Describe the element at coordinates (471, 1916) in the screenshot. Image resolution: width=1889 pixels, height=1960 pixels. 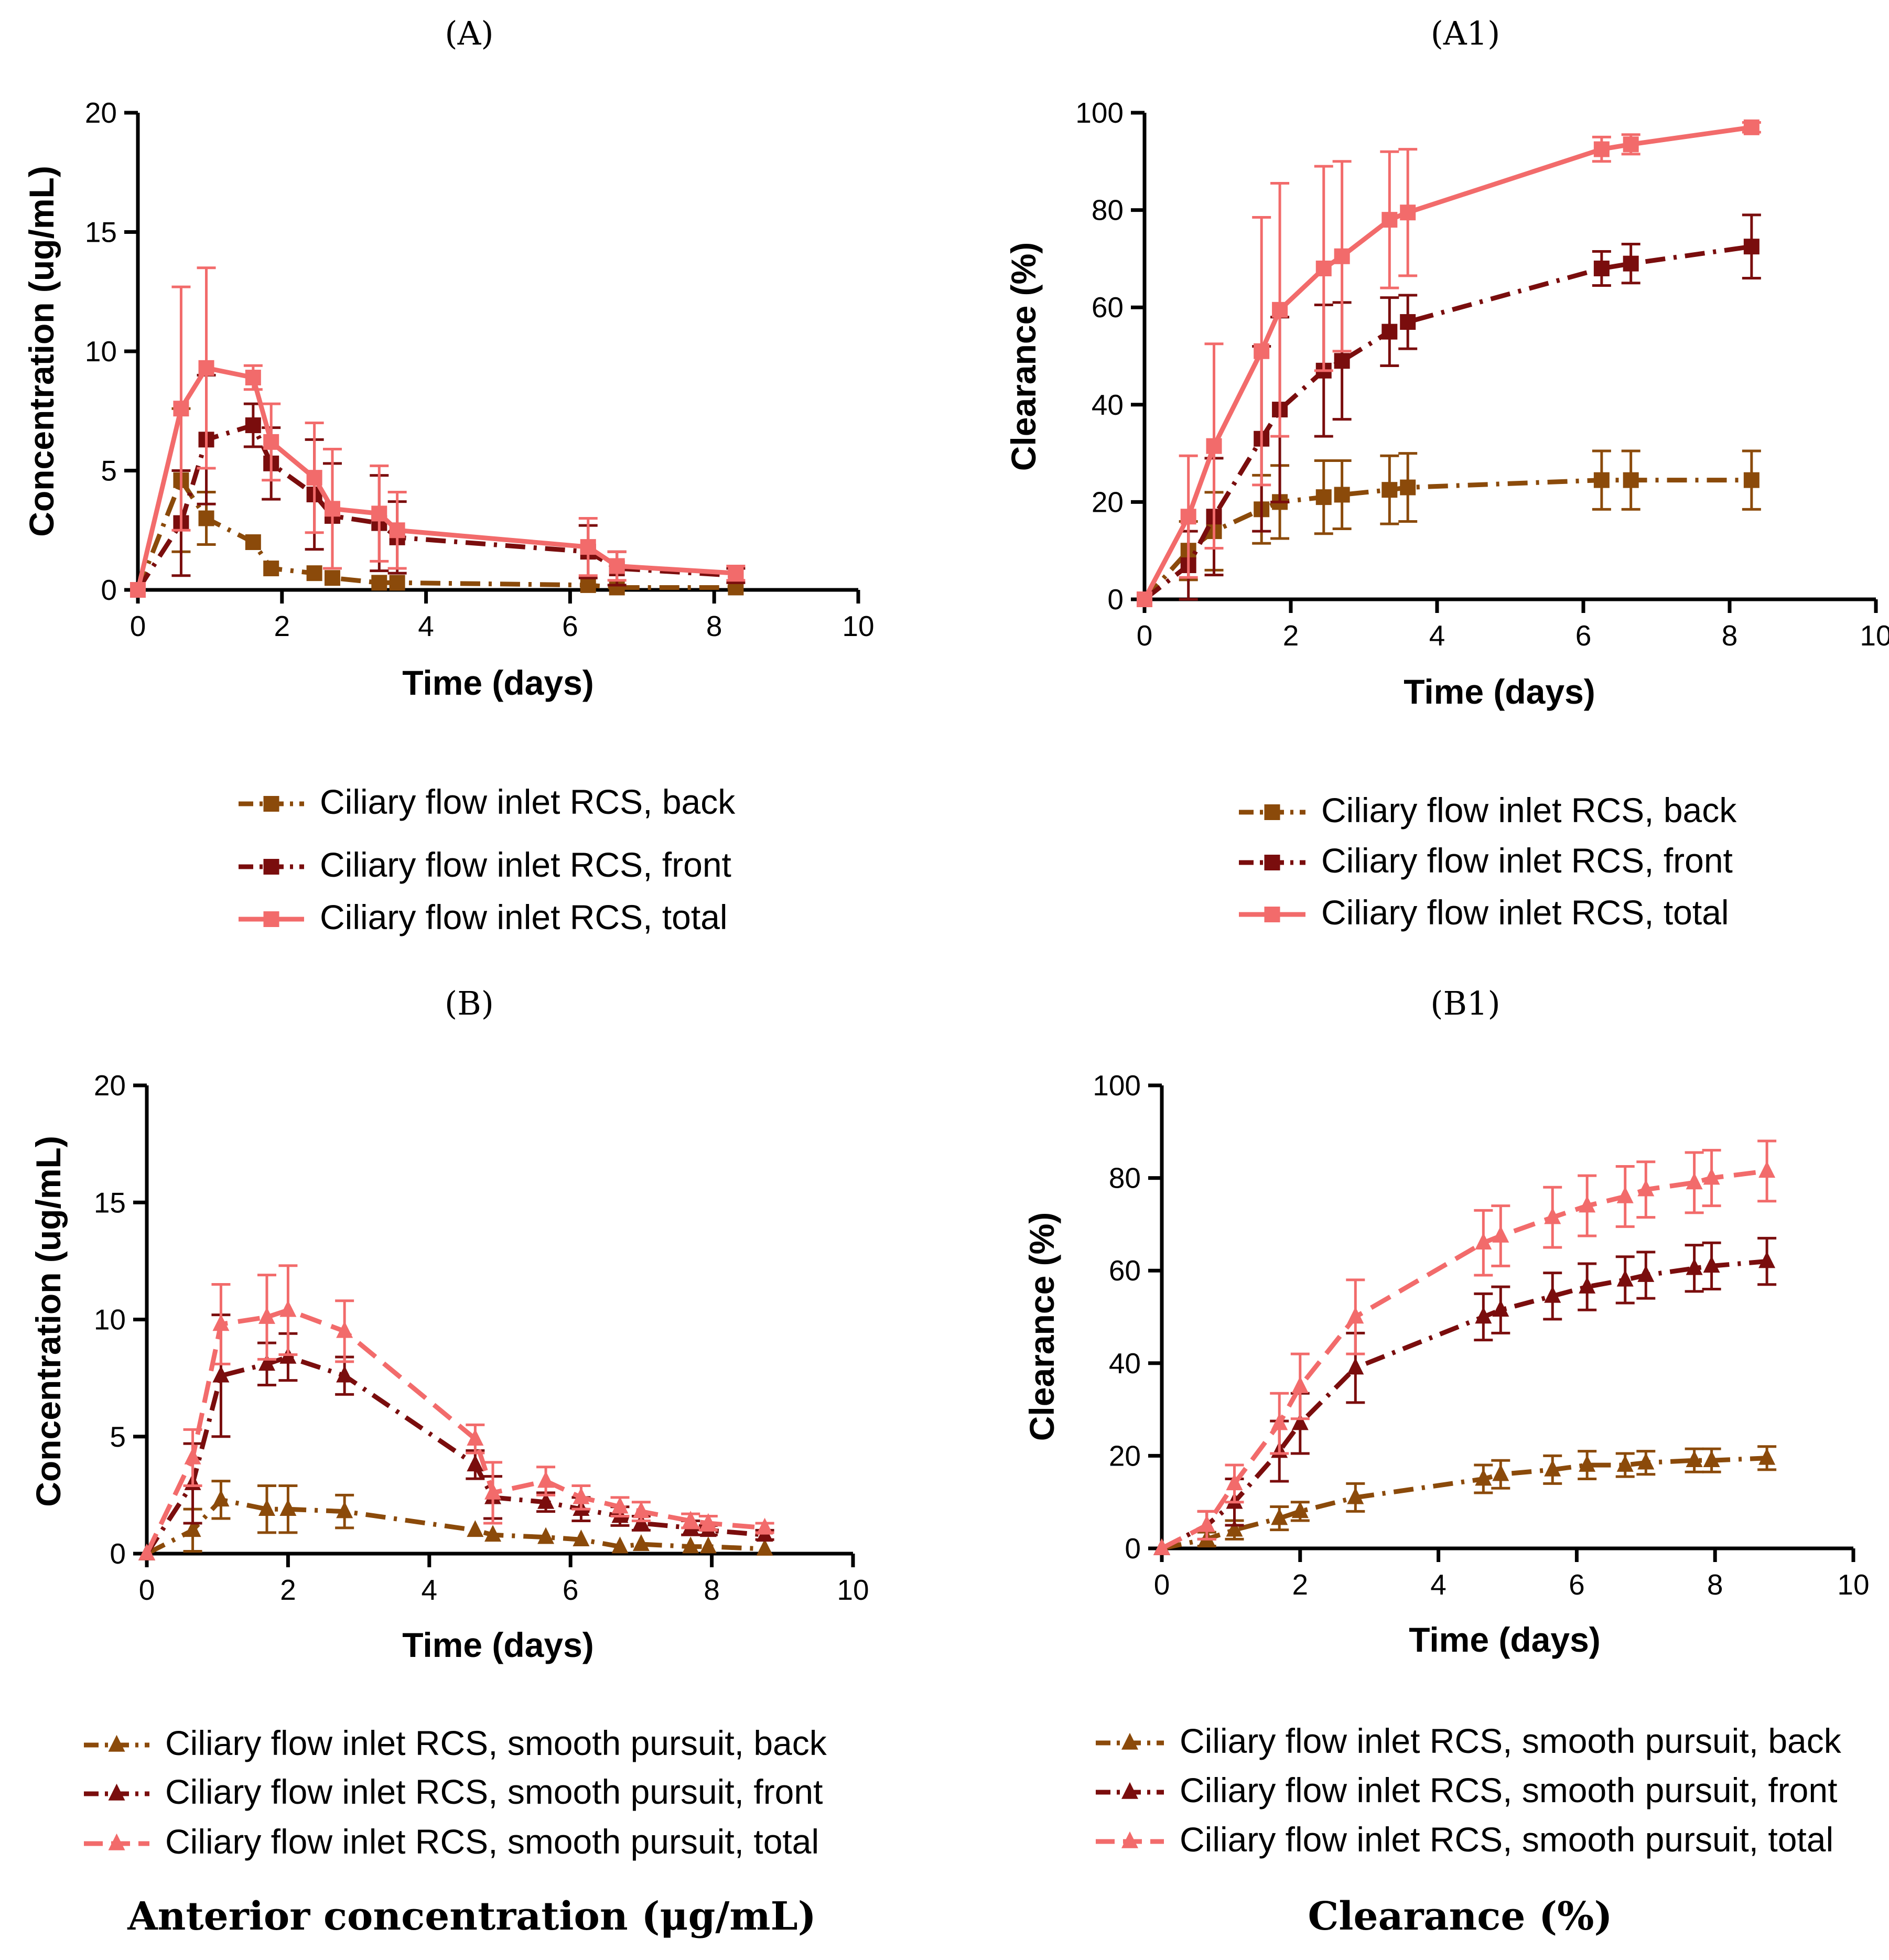
I see `caption-left: Anterior concentration (μg/mL)` at that location.